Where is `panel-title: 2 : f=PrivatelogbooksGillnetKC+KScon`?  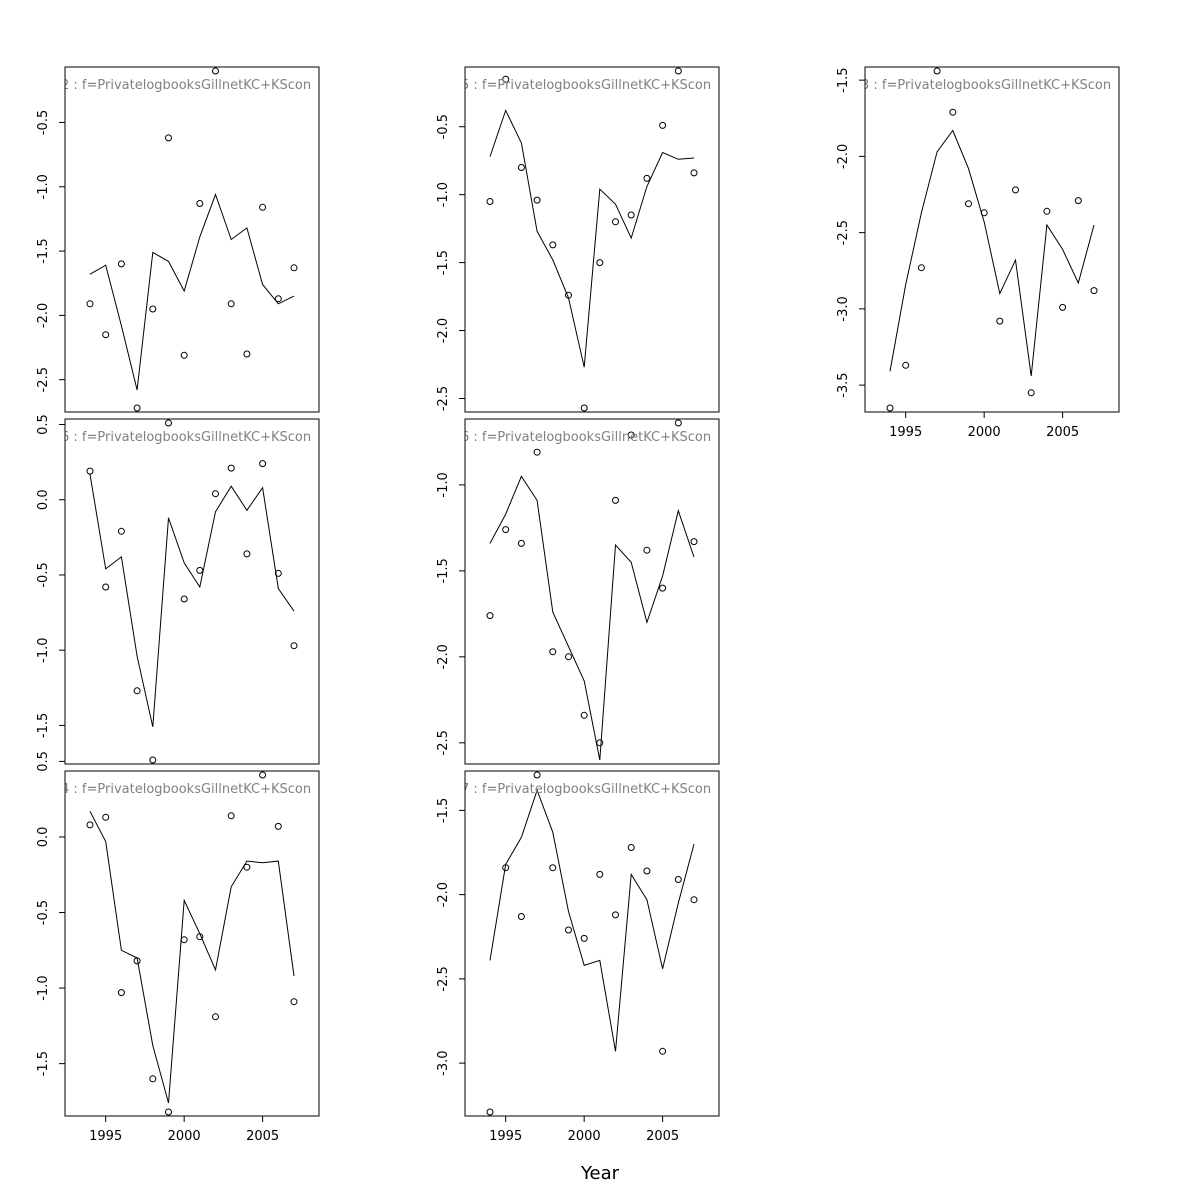
panel-title: 2 : f=PrivatelogbooksGillnetKC+KScon is located at coordinates (186, 85).